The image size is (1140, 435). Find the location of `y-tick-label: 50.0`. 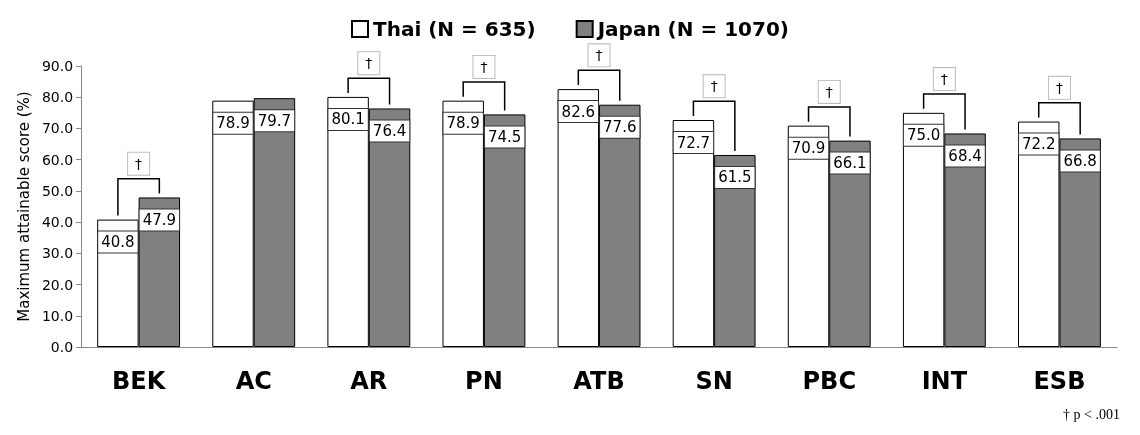

y-tick-label: 50.0 is located at coordinates (57, 190).